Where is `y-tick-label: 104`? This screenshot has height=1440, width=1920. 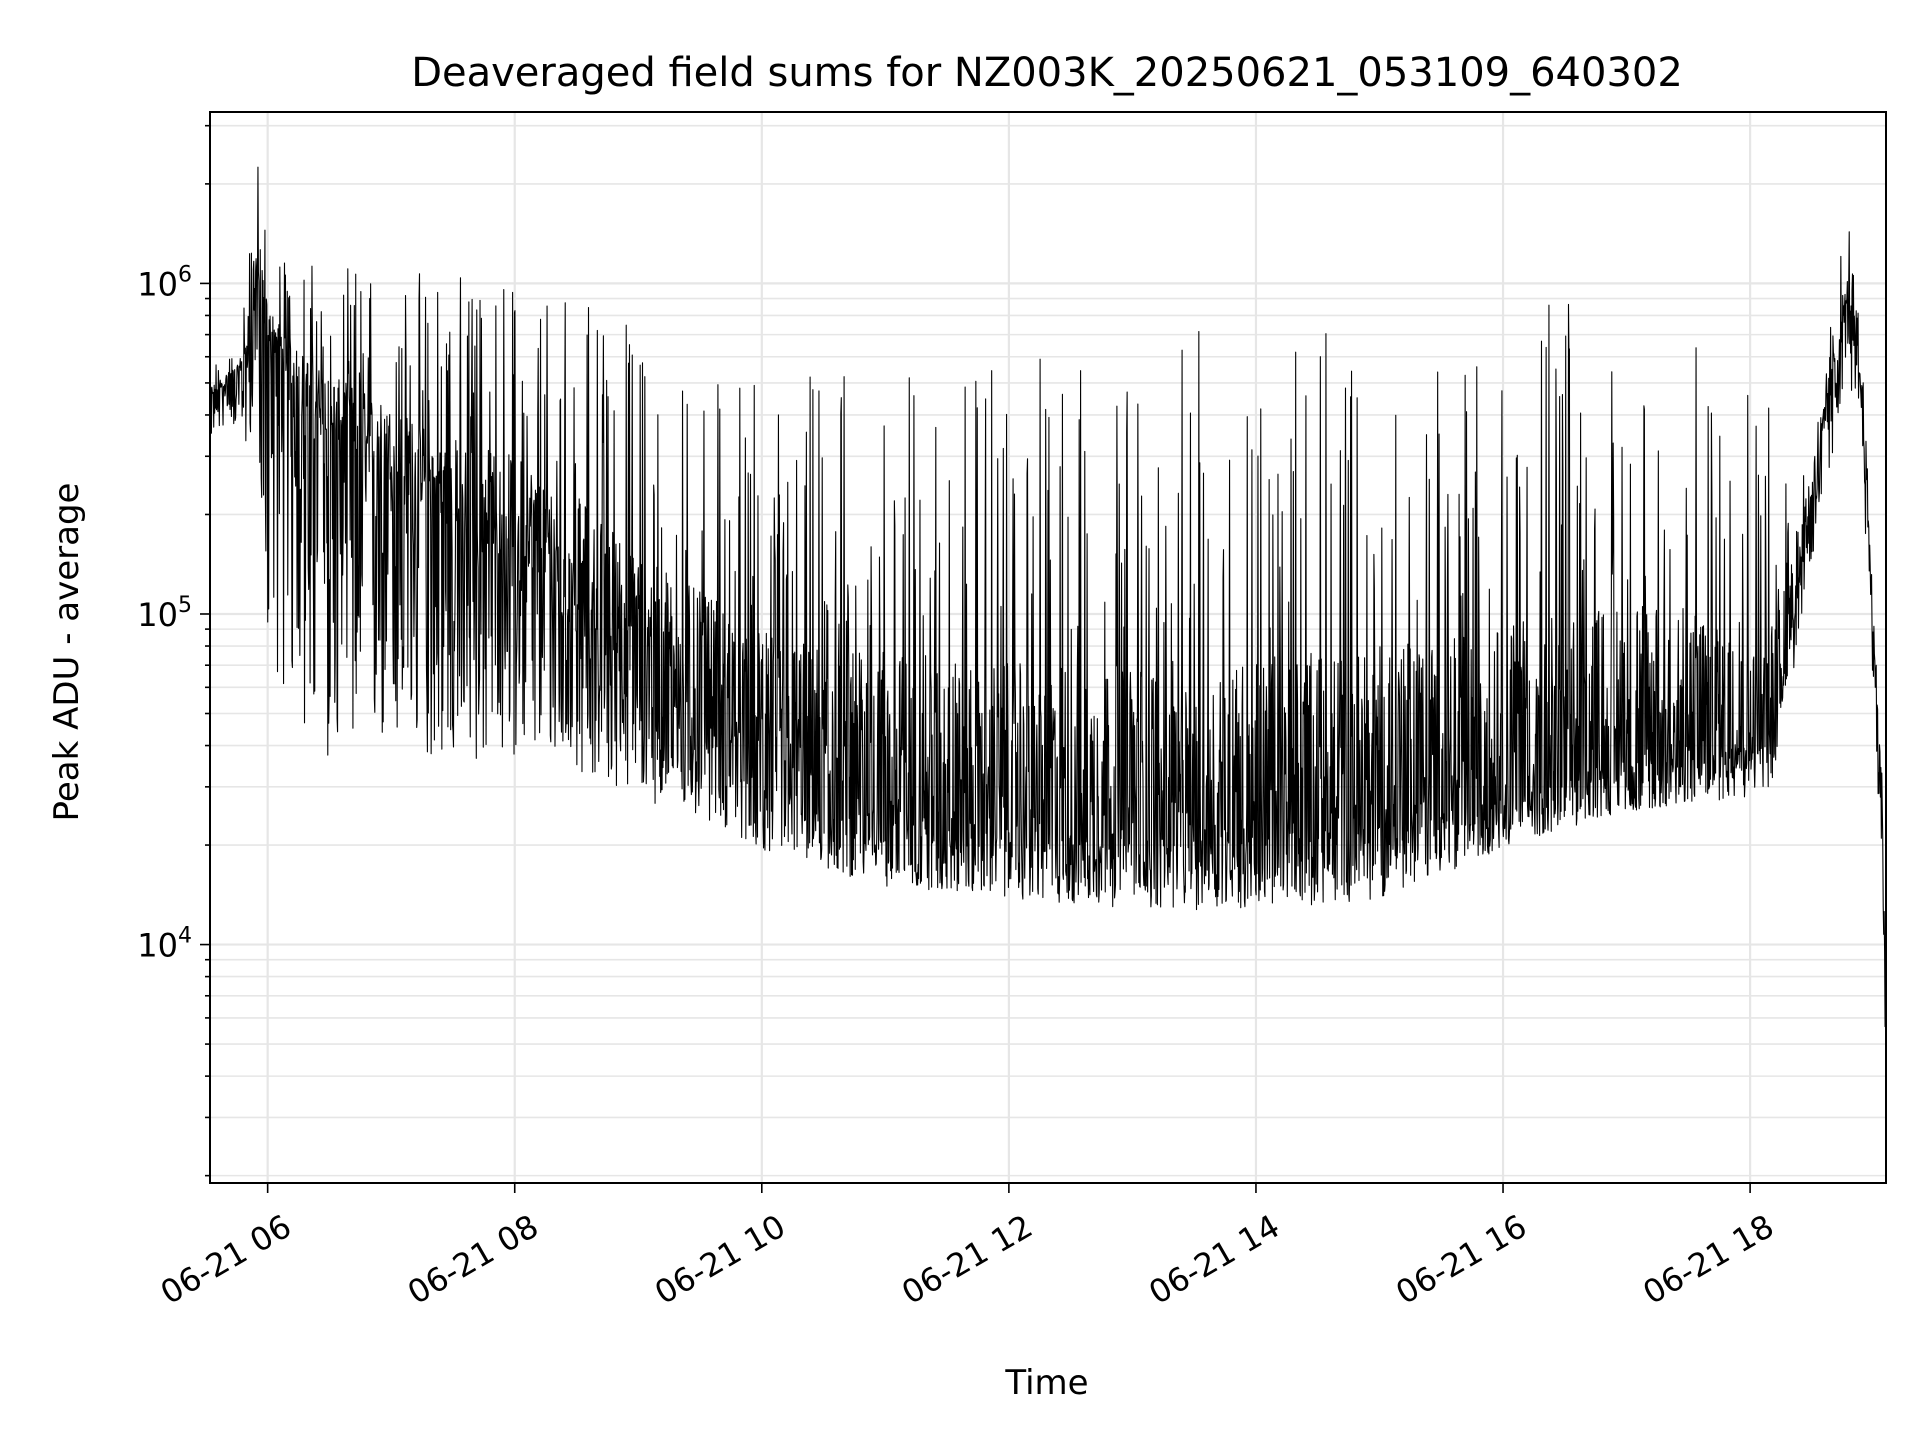
y-tick-label: 104 is located at coordinates (164, 944).